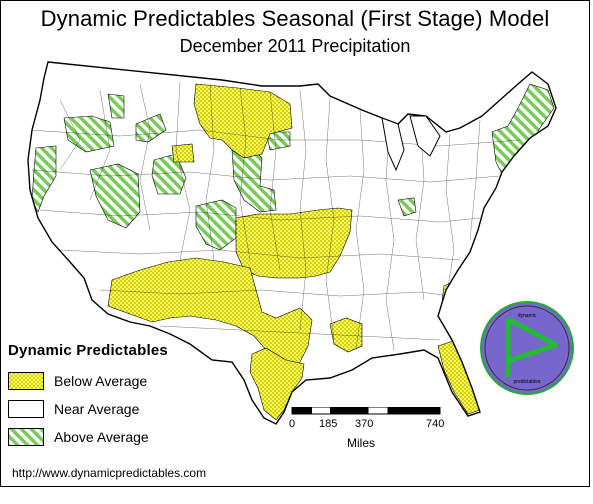 Image resolution: width=593 pixels, height=504 pixels. I want to click on logo-text-top: dynamic, so click(527, 316).